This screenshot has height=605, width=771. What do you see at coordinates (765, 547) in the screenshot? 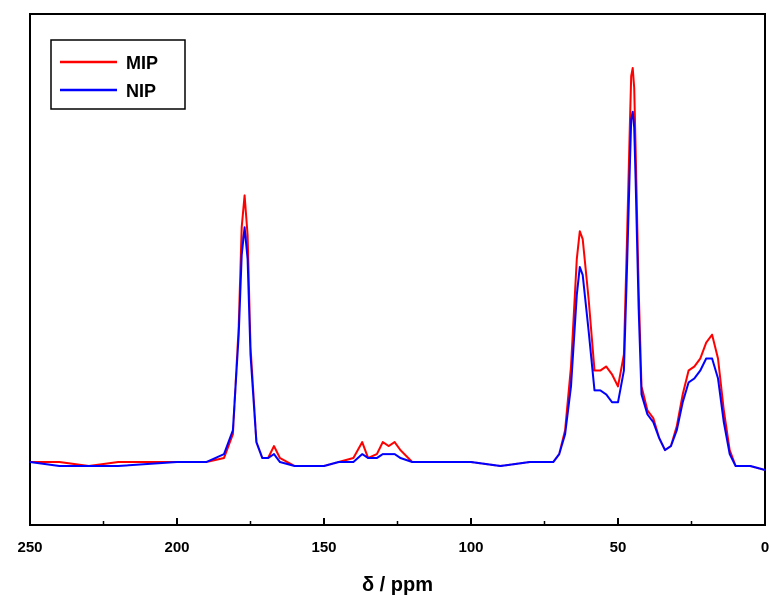
I see `x-tick-label: 0` at bounding box center [765, 547].